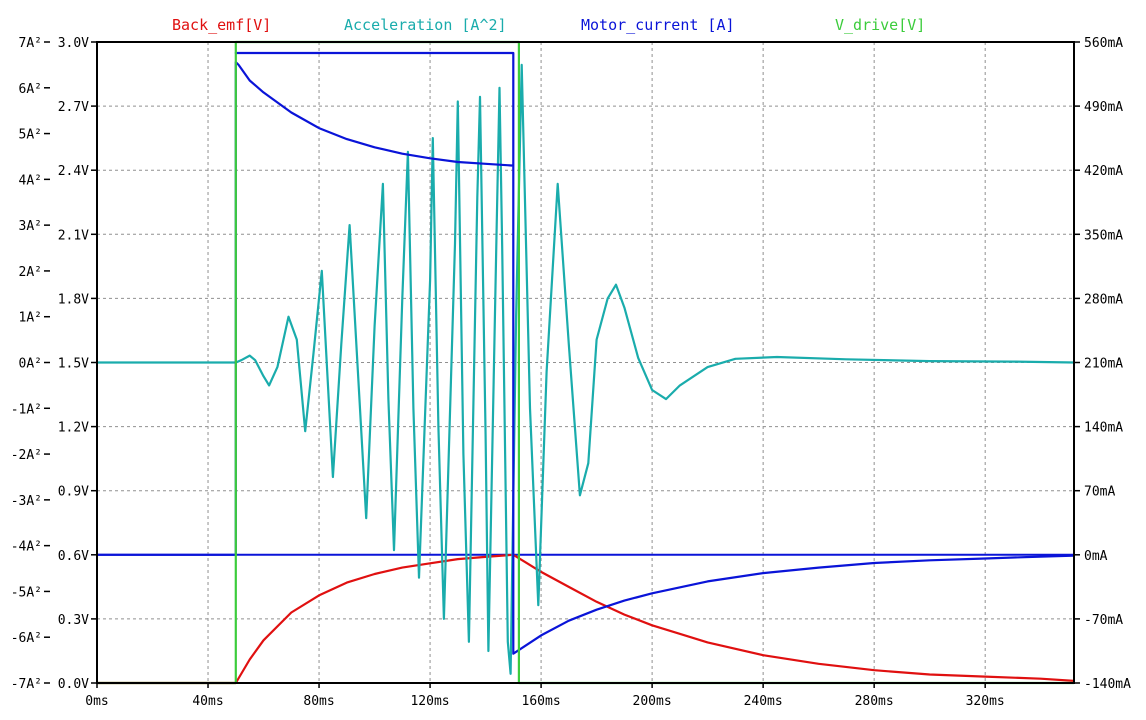 This screenshot has width=1146, height=720. I want to click on volt-tick-label-2: 2.4V, so click(73, 171).